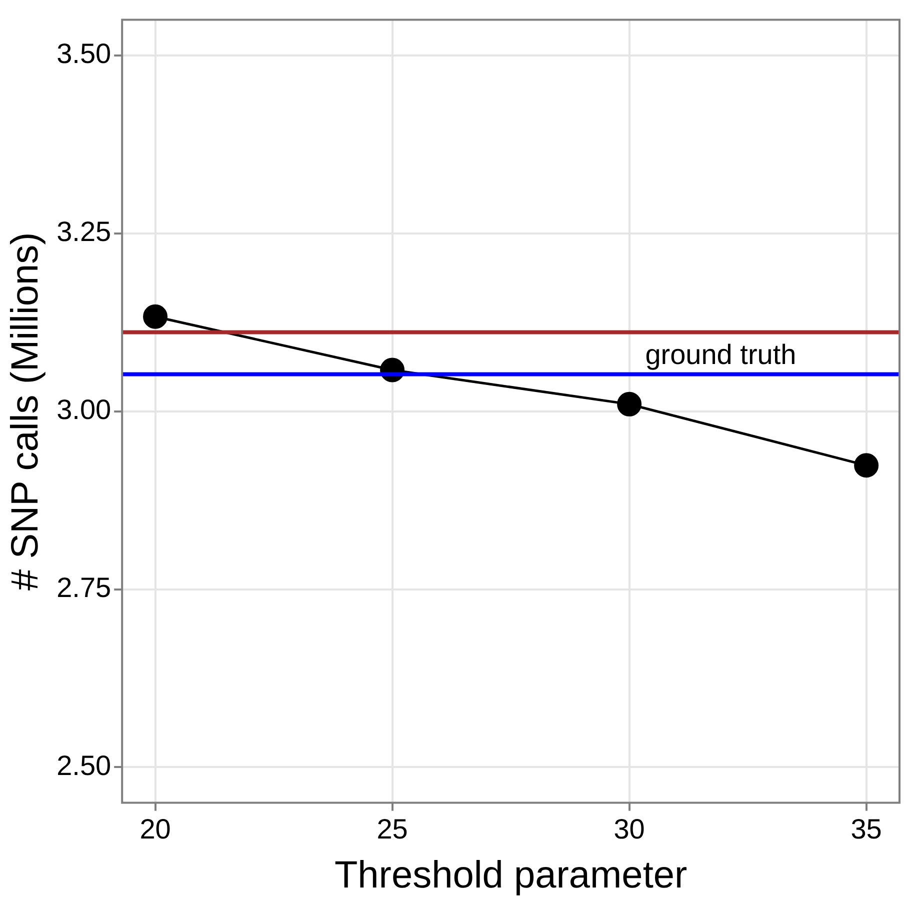 The image size is (913, 904). Describe the element at coordinates (84, 410) in the screenshot. I see `y-tick-label: 3.00` at that location.